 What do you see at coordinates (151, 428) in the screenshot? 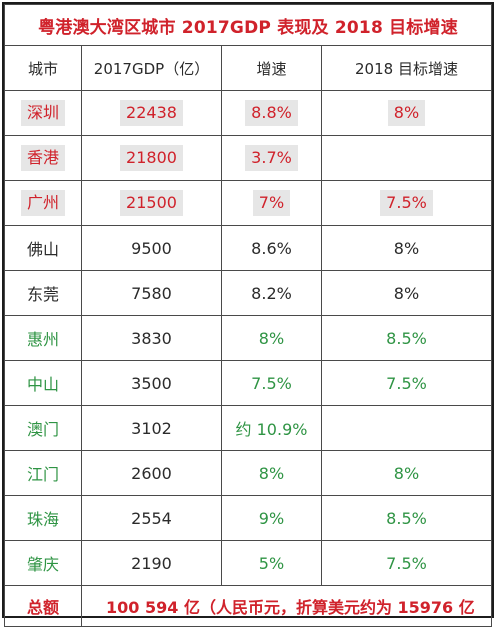
I see `gdp-cell: 3102` at bounding box center [151, 428].